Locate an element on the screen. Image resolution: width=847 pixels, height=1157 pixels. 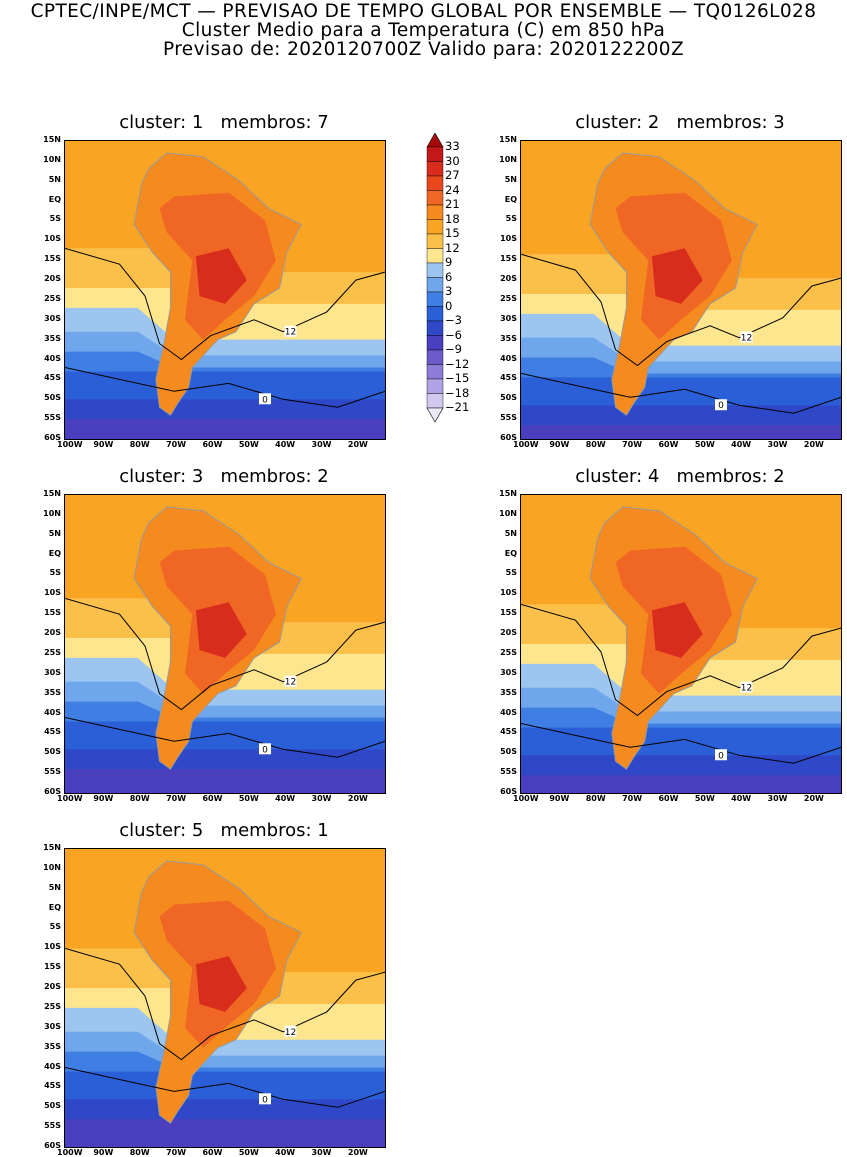
lat-tick-label: 15S is located at coordinates (52, 967).